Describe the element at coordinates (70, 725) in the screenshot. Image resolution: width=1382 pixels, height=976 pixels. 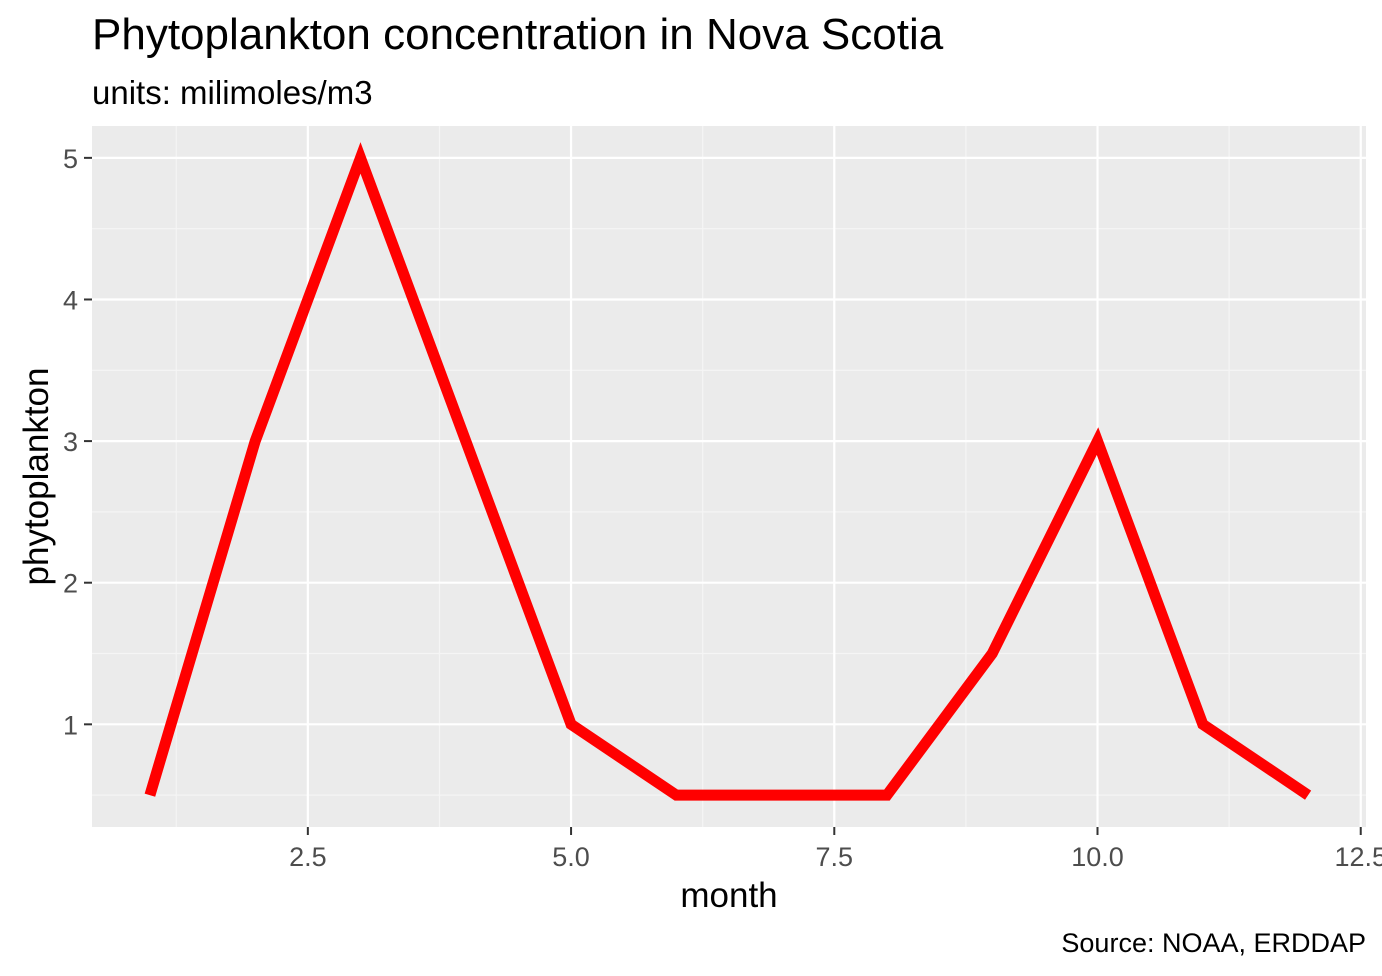
I see `y-tick-label: 1` at that location.